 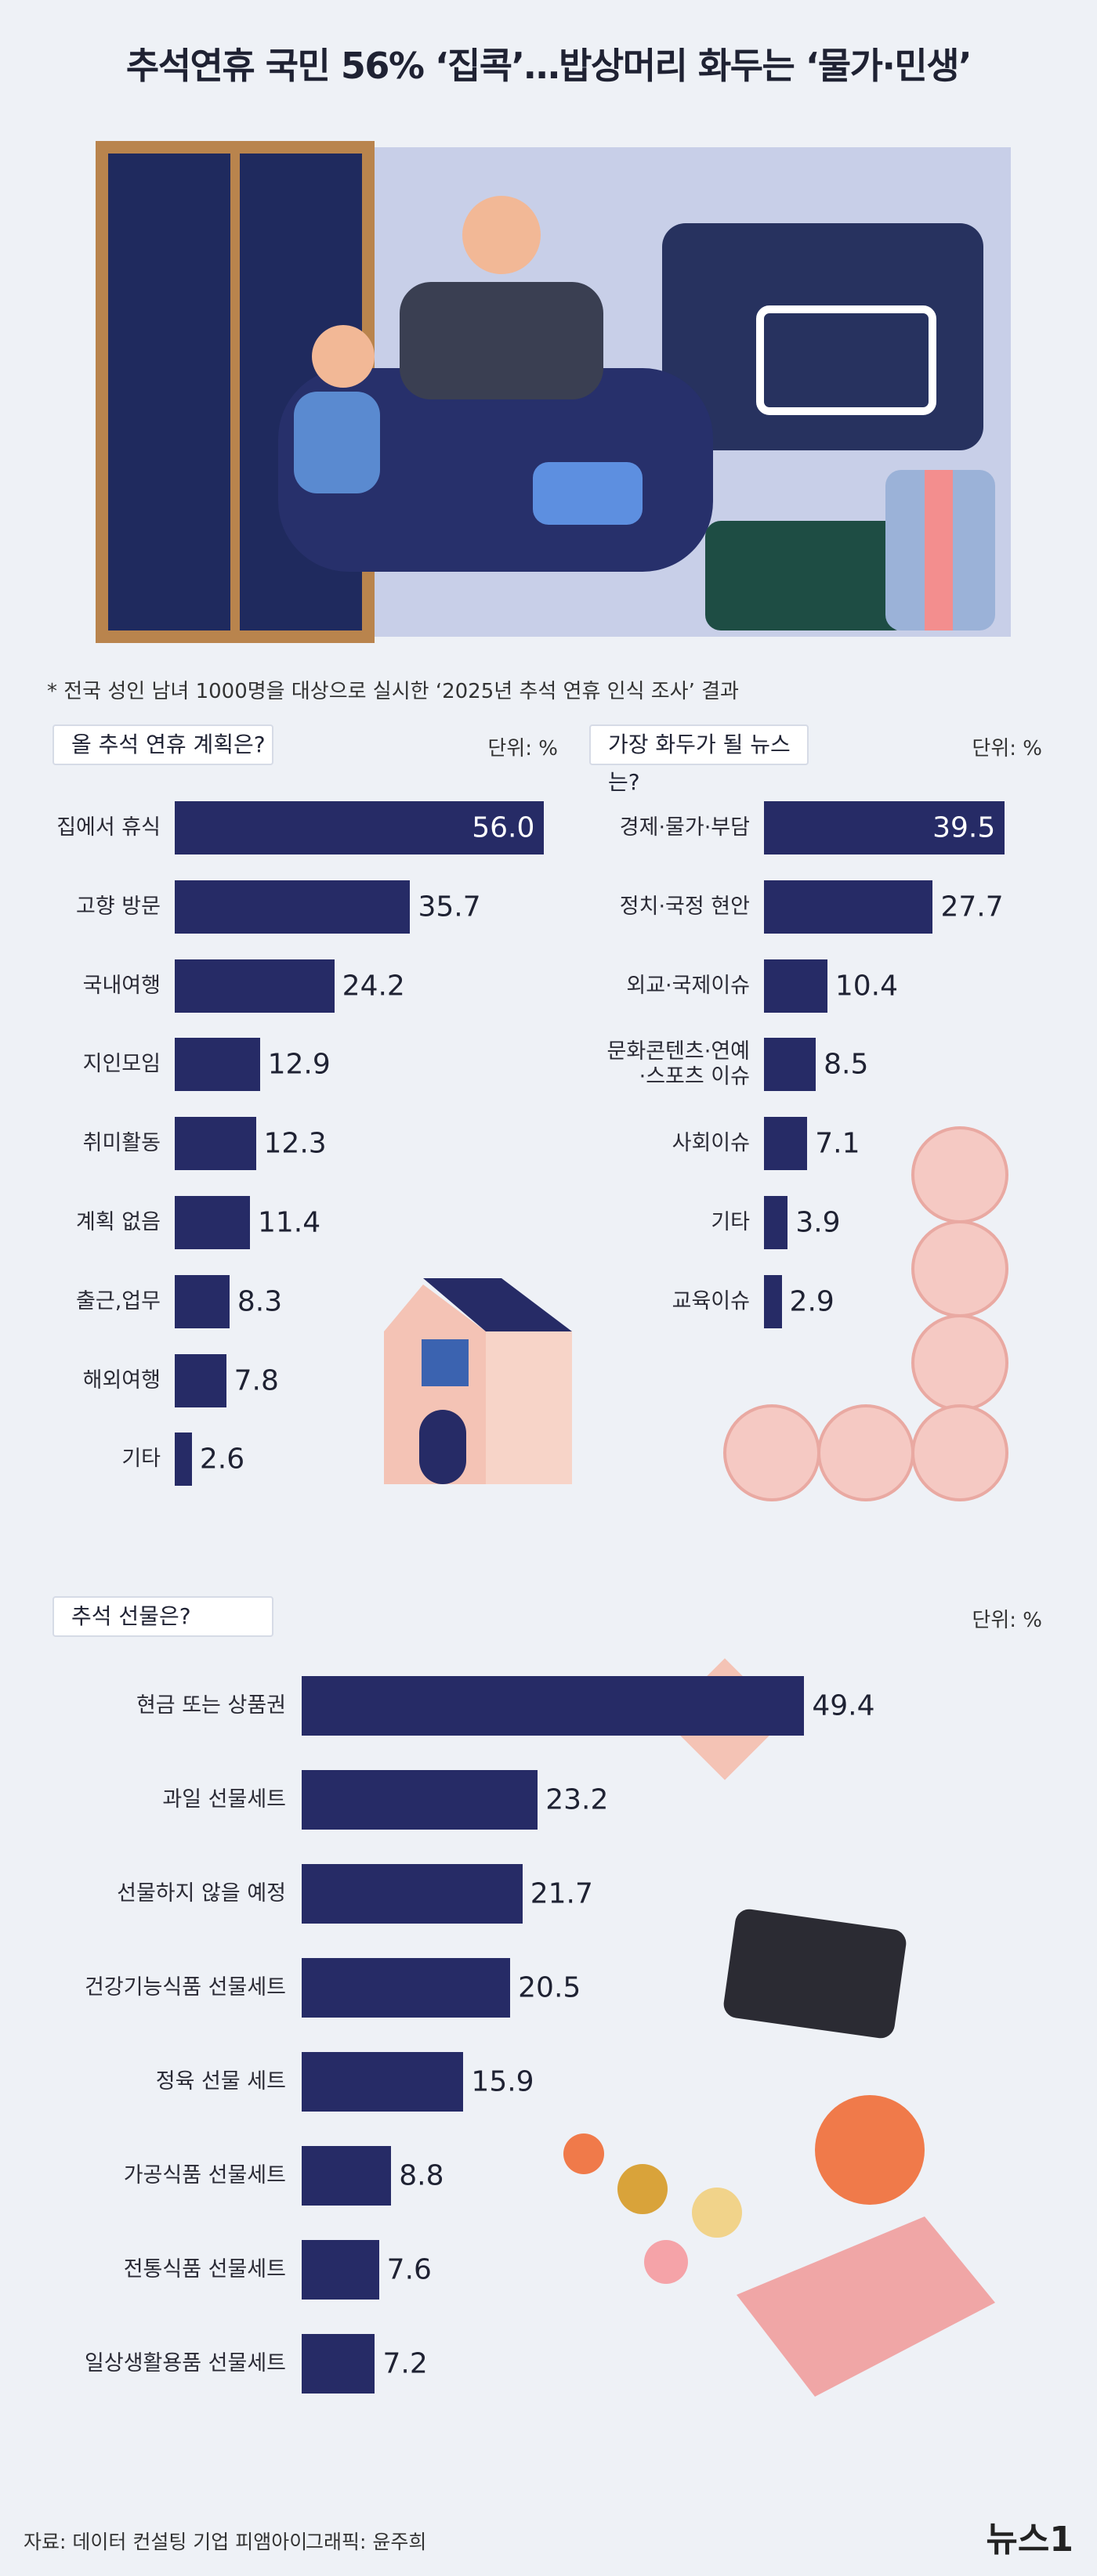 What do you see at coordinates (295, 1143) in the screenshot?
I see `value-label: 12.3` at bounding box center [295, 1143].